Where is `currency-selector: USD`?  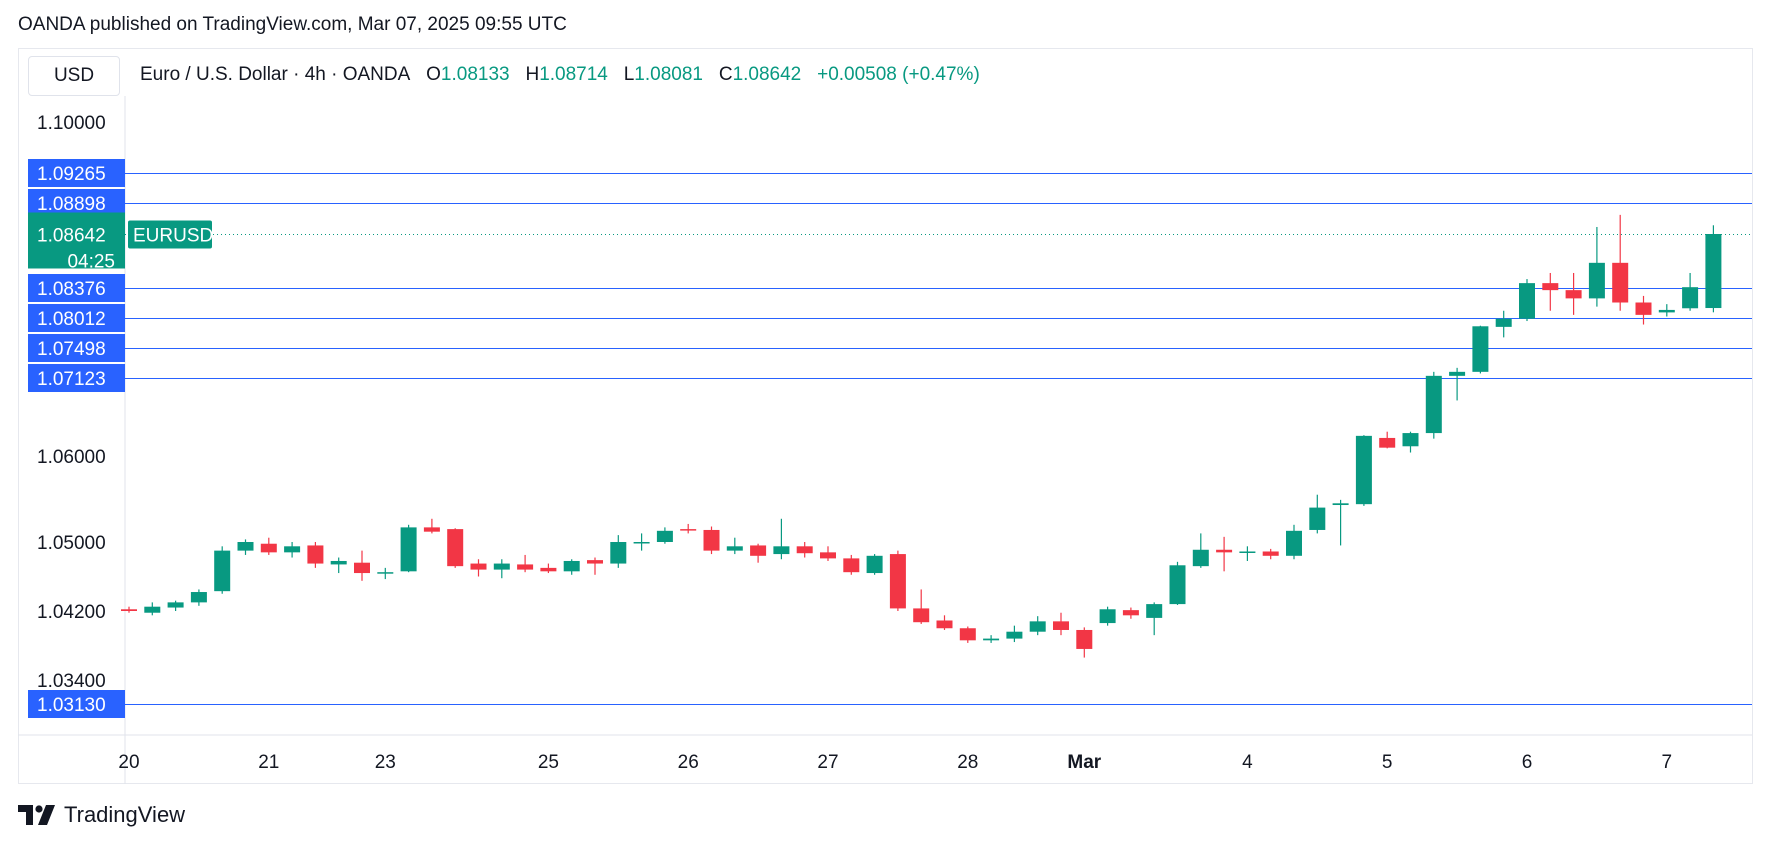
currency-selector: USD is located at coordinates (74, 76).